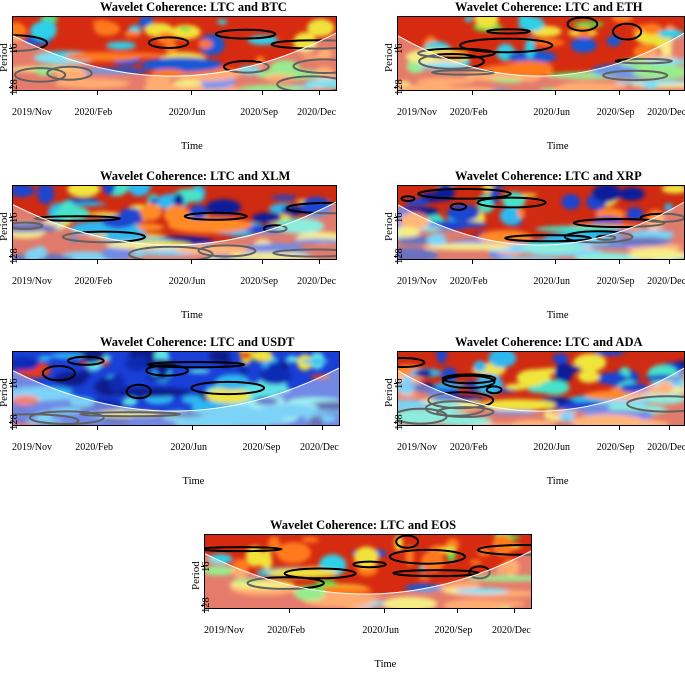  What do you see at coordinates (197, 342) in the screenshot?
I see `chart-title: Wavelet Coherence: LTC and USDT` at bounding box center [197, 342].